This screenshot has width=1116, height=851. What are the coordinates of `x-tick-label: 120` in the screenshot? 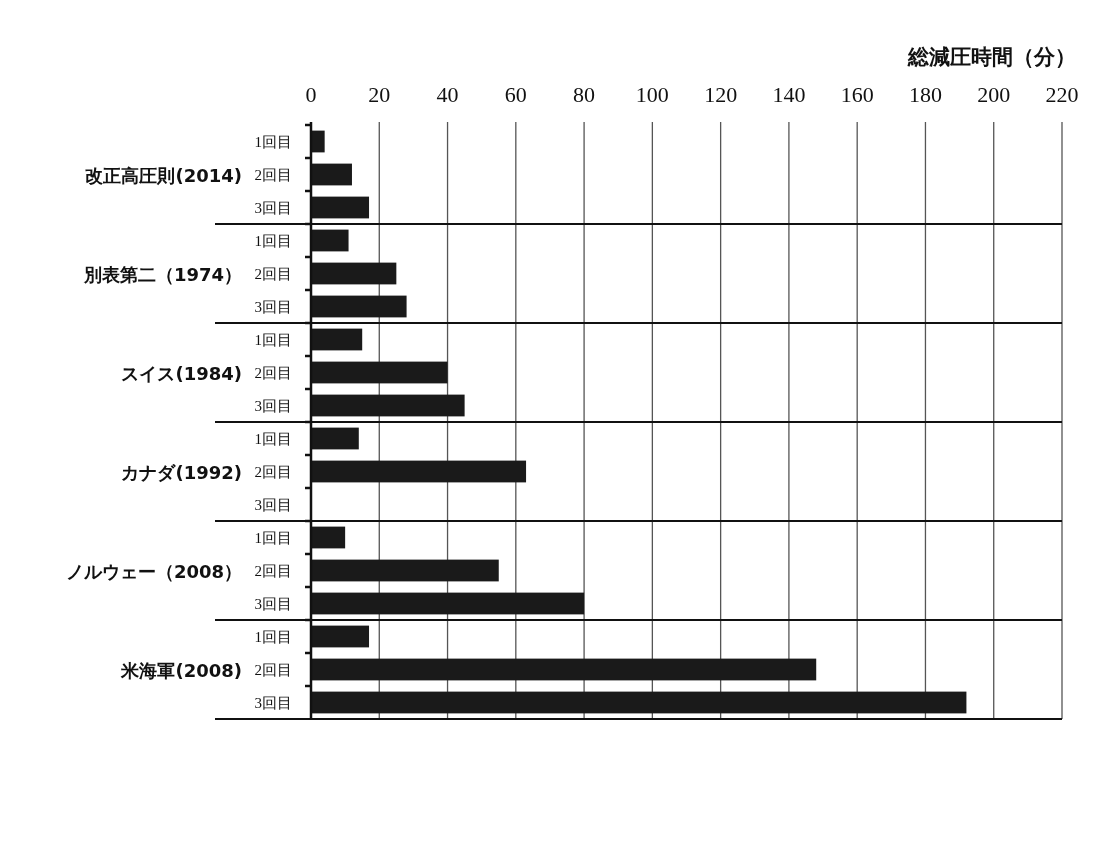 It's located at (721, 94).